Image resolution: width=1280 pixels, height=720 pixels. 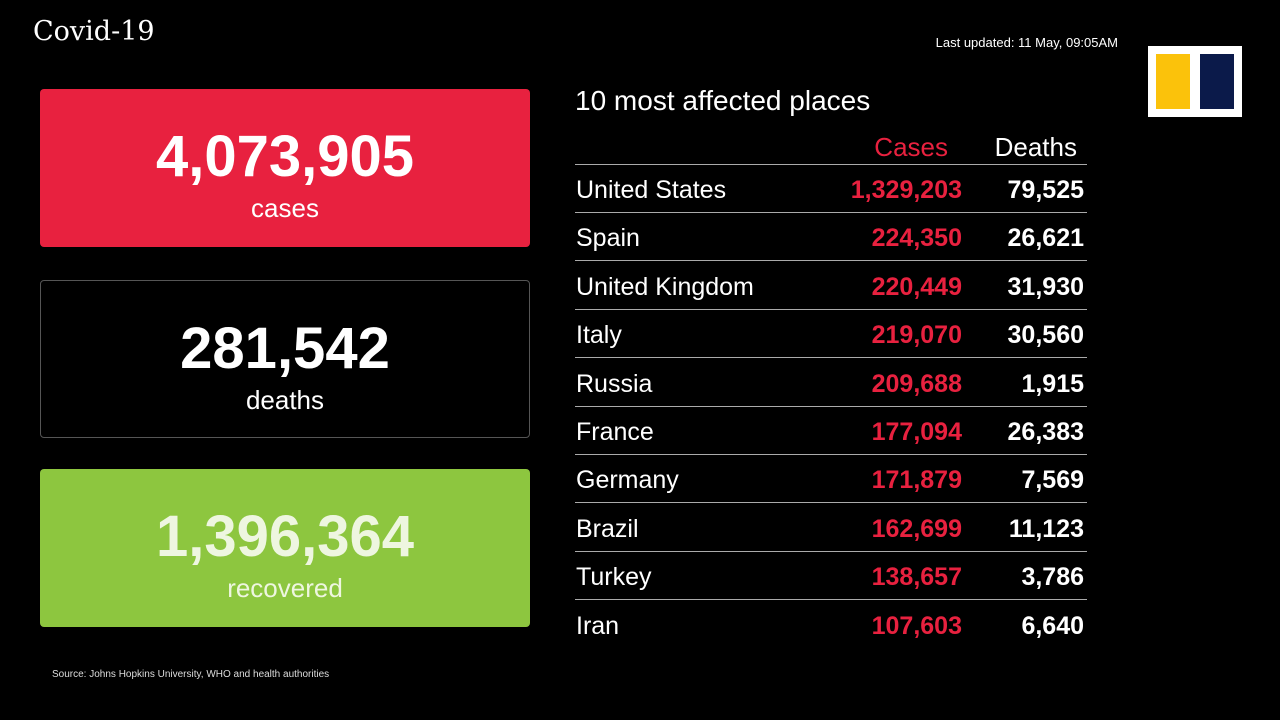 What do you see at coordinates (614, 383) in the screenshot?
I see `country: Russia` at bounding box center [614, 383].